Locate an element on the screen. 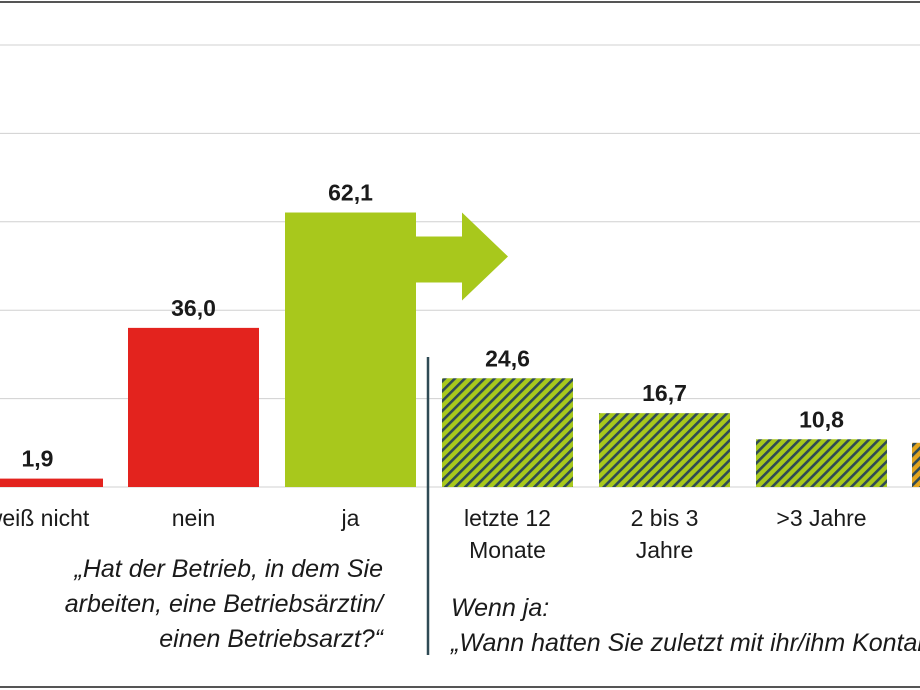 This screenshot has height=690, width=920. right-value-label-1: 16,7 is located at coordinates (664, 393).